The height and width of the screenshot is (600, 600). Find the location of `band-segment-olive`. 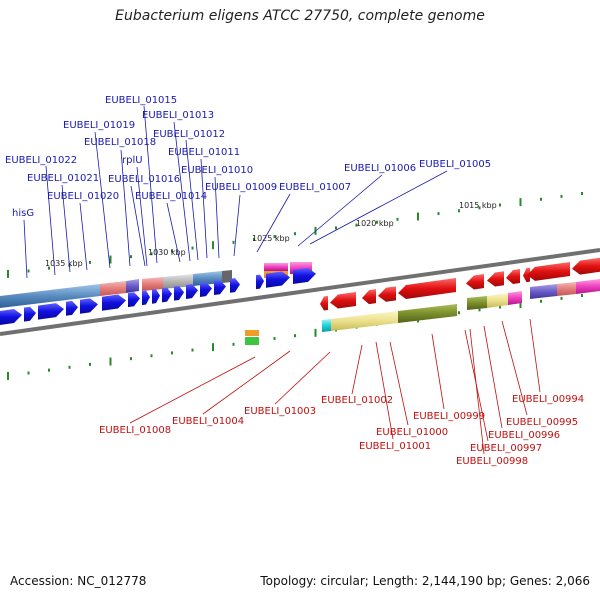

band-segment-olive is located at coordinates (427, 313).